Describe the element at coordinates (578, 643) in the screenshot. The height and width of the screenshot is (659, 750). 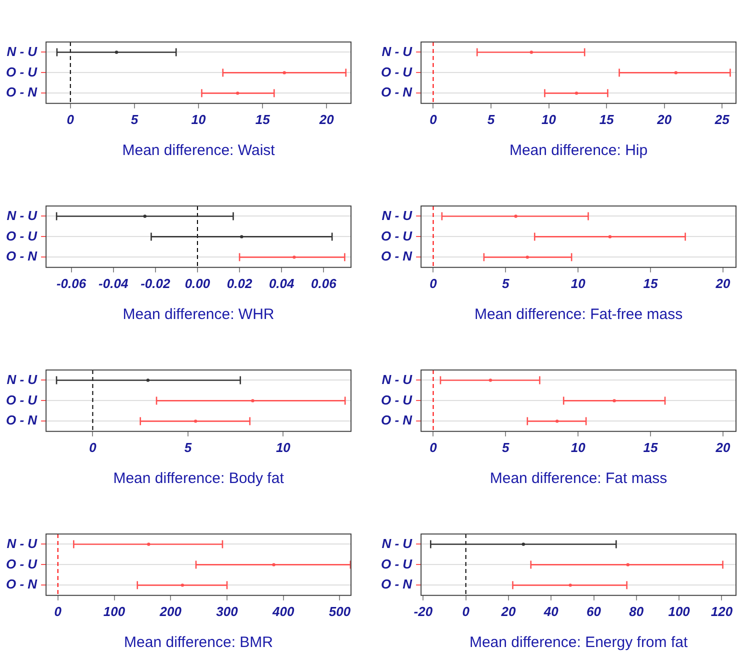
I see `x-axis-title: Mean difference: Energy from fat` at that location.